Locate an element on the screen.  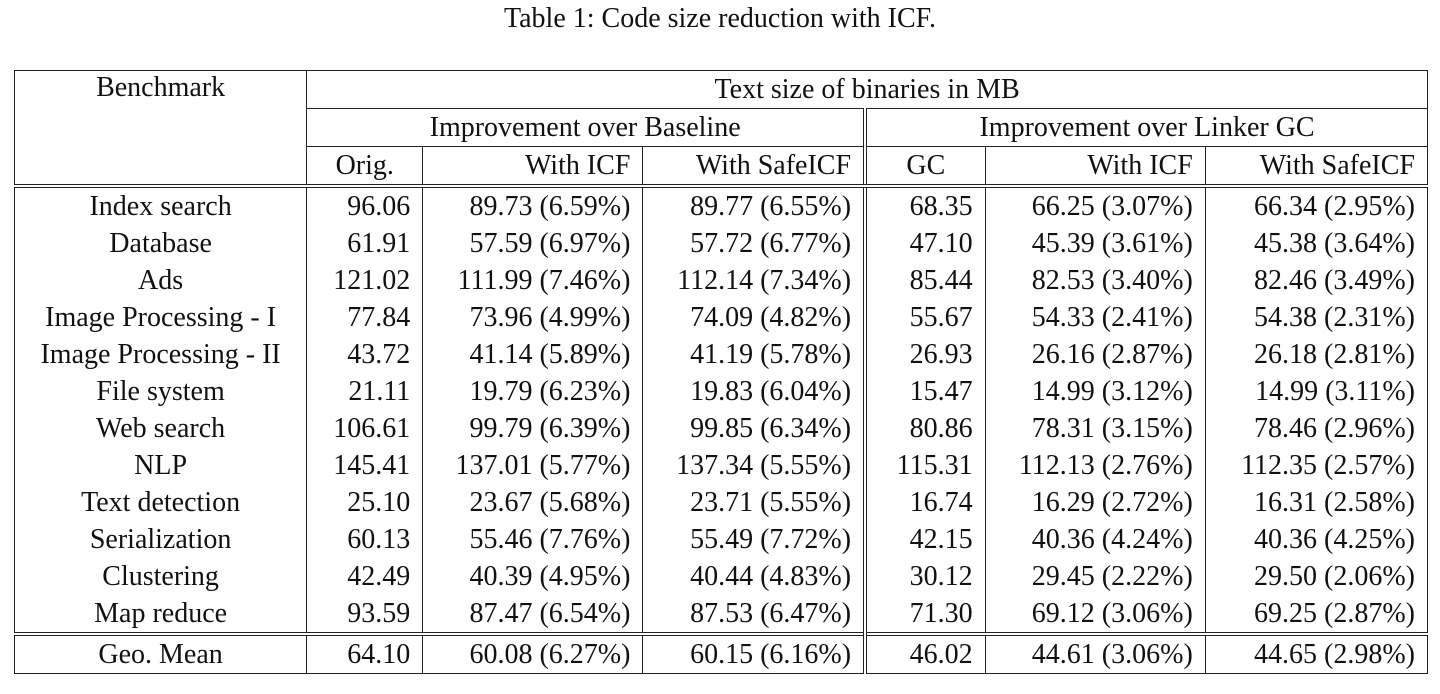
cell-orig: 25.10 is located at coordinates (364, 502).